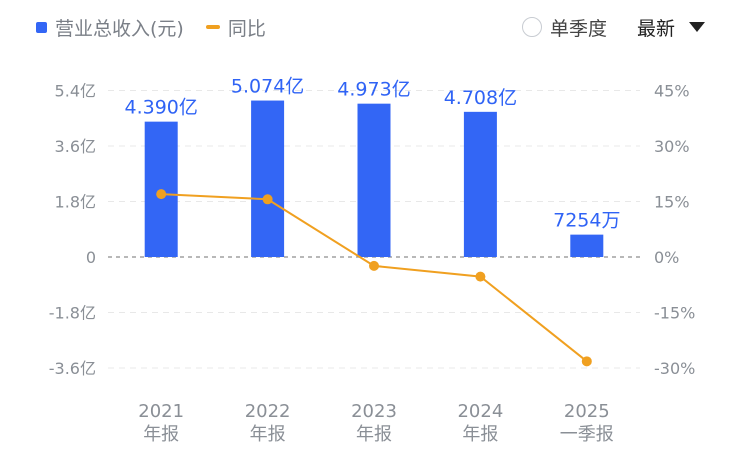 The width and height of the screenshot is (743, 454). I want to click on sort-dropdown-label: 最新, so click(655, 28).